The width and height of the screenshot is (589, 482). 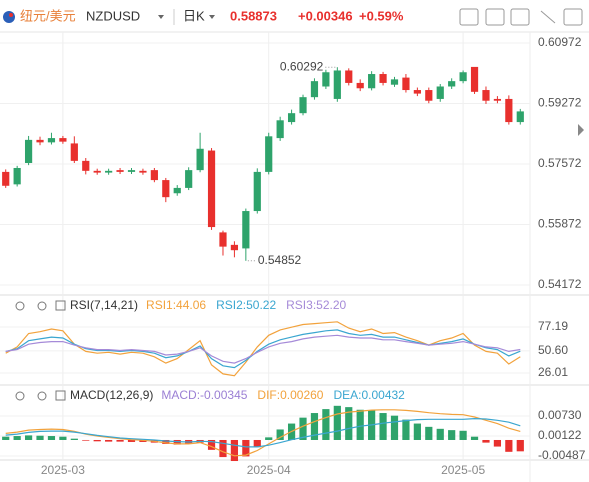 What do you see at coordinates (280, 260) in the screenshot?
I see `low-annotation: 0.54852` at bounding box center [280, 260].